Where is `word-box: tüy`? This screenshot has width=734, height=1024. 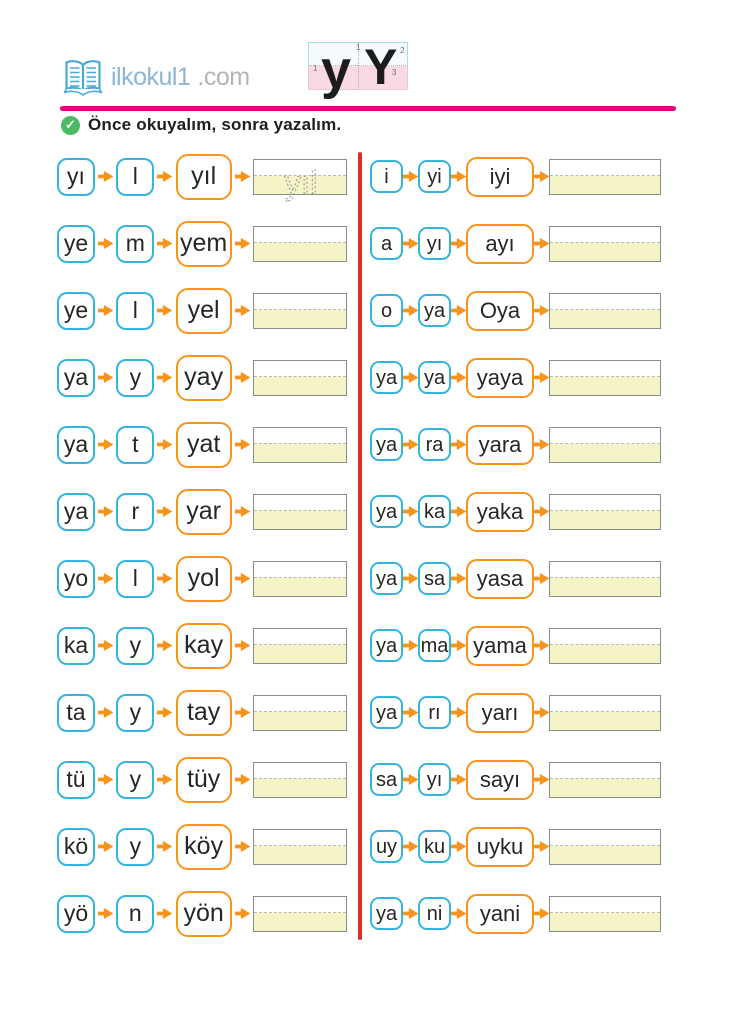
word-box: tüy is located at coordinates (203, 779).